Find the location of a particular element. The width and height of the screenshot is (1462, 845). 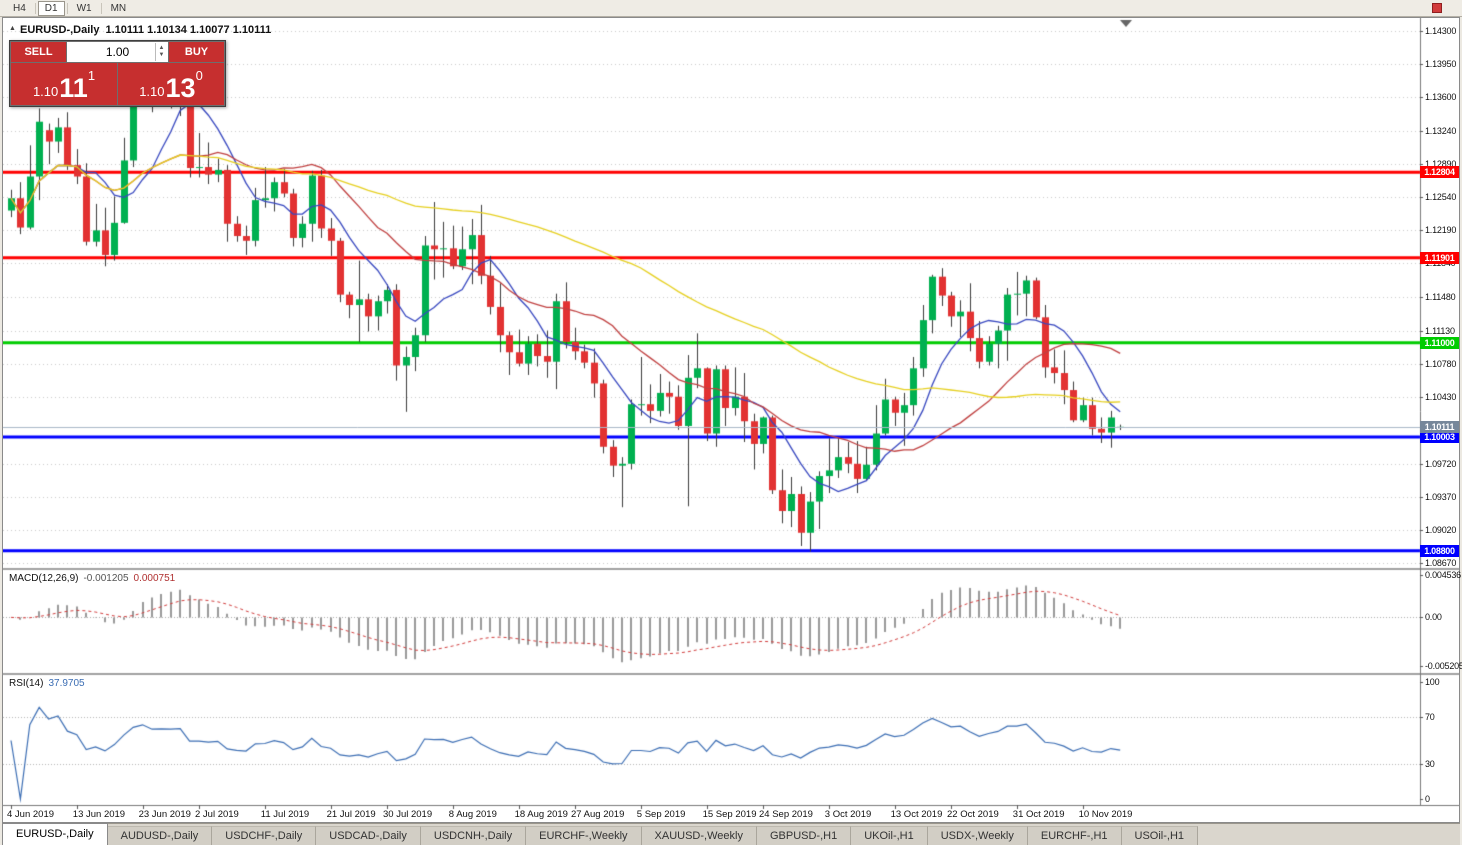

timeframe-button-d1: D1 is located at coordinates (51, 8).